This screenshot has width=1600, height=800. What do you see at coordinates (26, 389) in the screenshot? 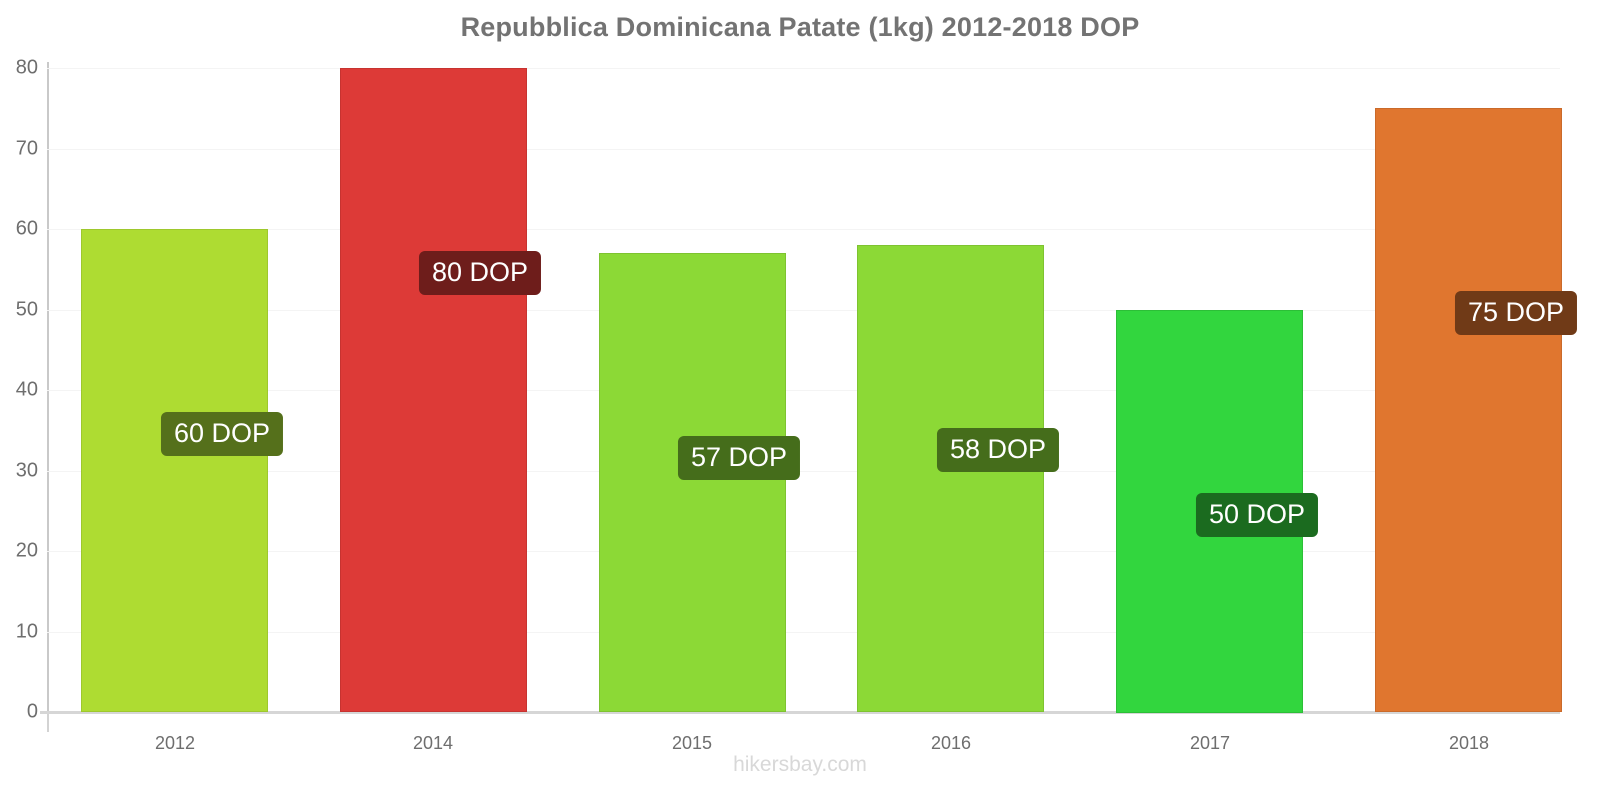
I see `y-axis-tick-label: 40` at bounding box center [26, 389].